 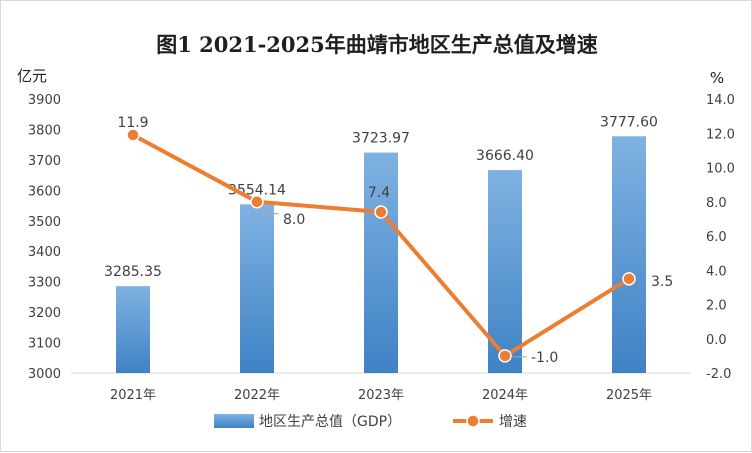 What do you see at coordinates (505, 156) in the screenshot?
I see `gdp-bar-label: 3666.40` at bounding box center [505, 156].